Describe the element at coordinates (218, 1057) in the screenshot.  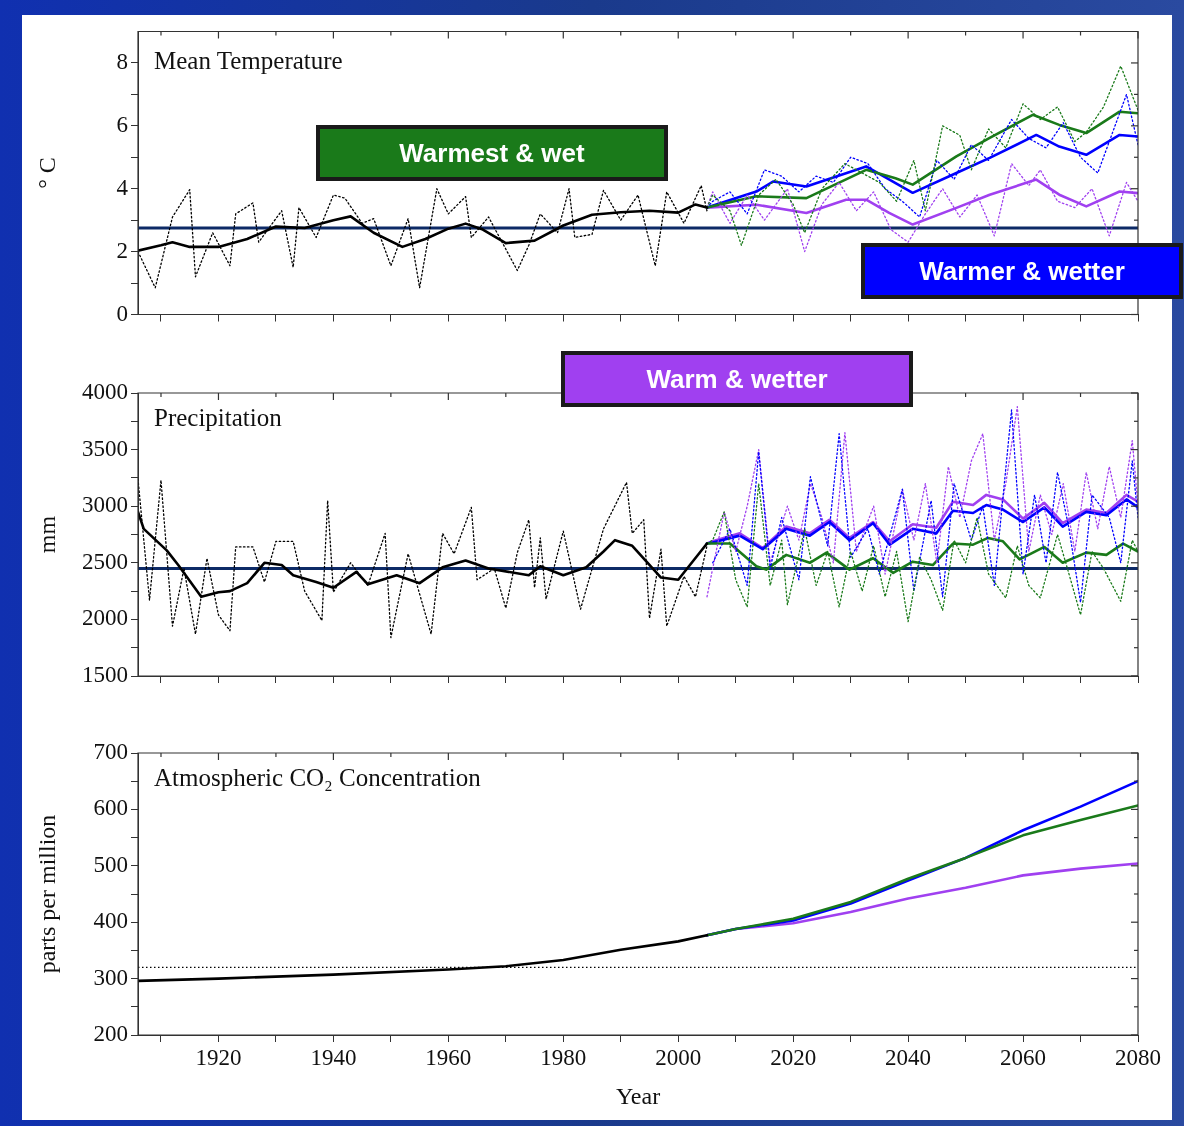
I see `x-tick-label: 1920` at that location.